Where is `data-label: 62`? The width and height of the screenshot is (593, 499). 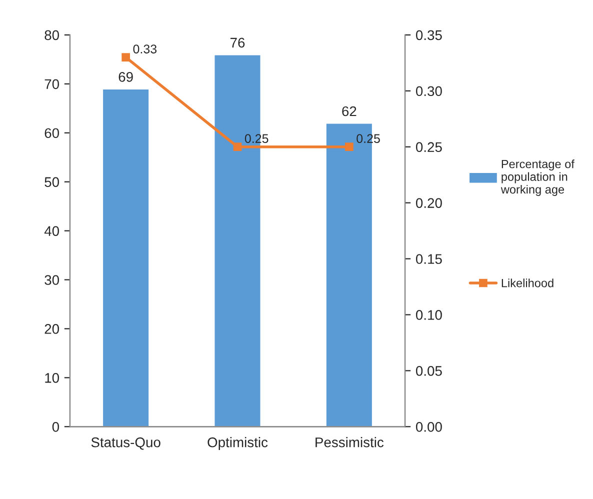 data-label: 62 is located at coordinates (349, 111).